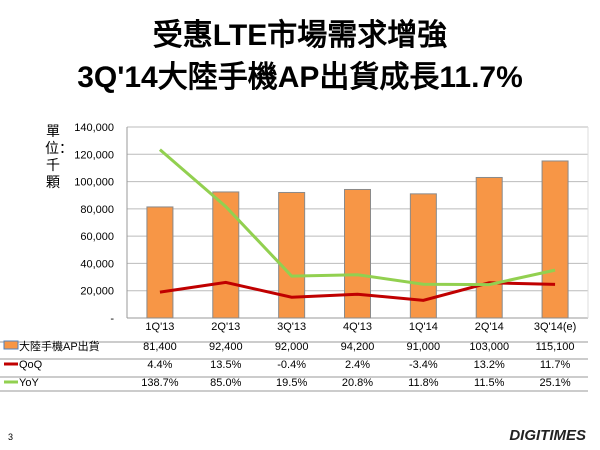 The height and width of the screenshot is (450, 600). Describe the element at coordinates (489, 347) in the screenshot. I see `table-cell: 103,000` at that location.